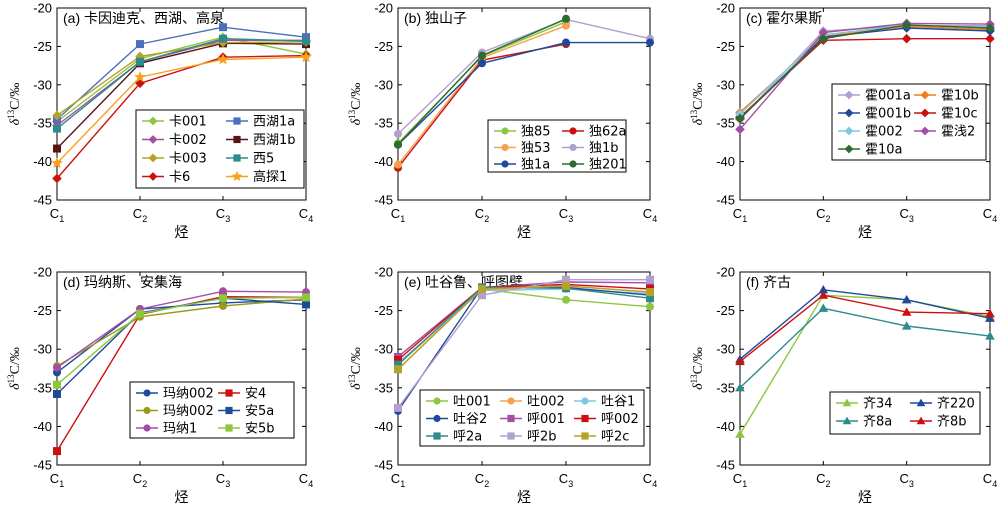  Describe the element at coordinates (620, 419) in the screenshot. I see `legend-label: 呼002` at that location.